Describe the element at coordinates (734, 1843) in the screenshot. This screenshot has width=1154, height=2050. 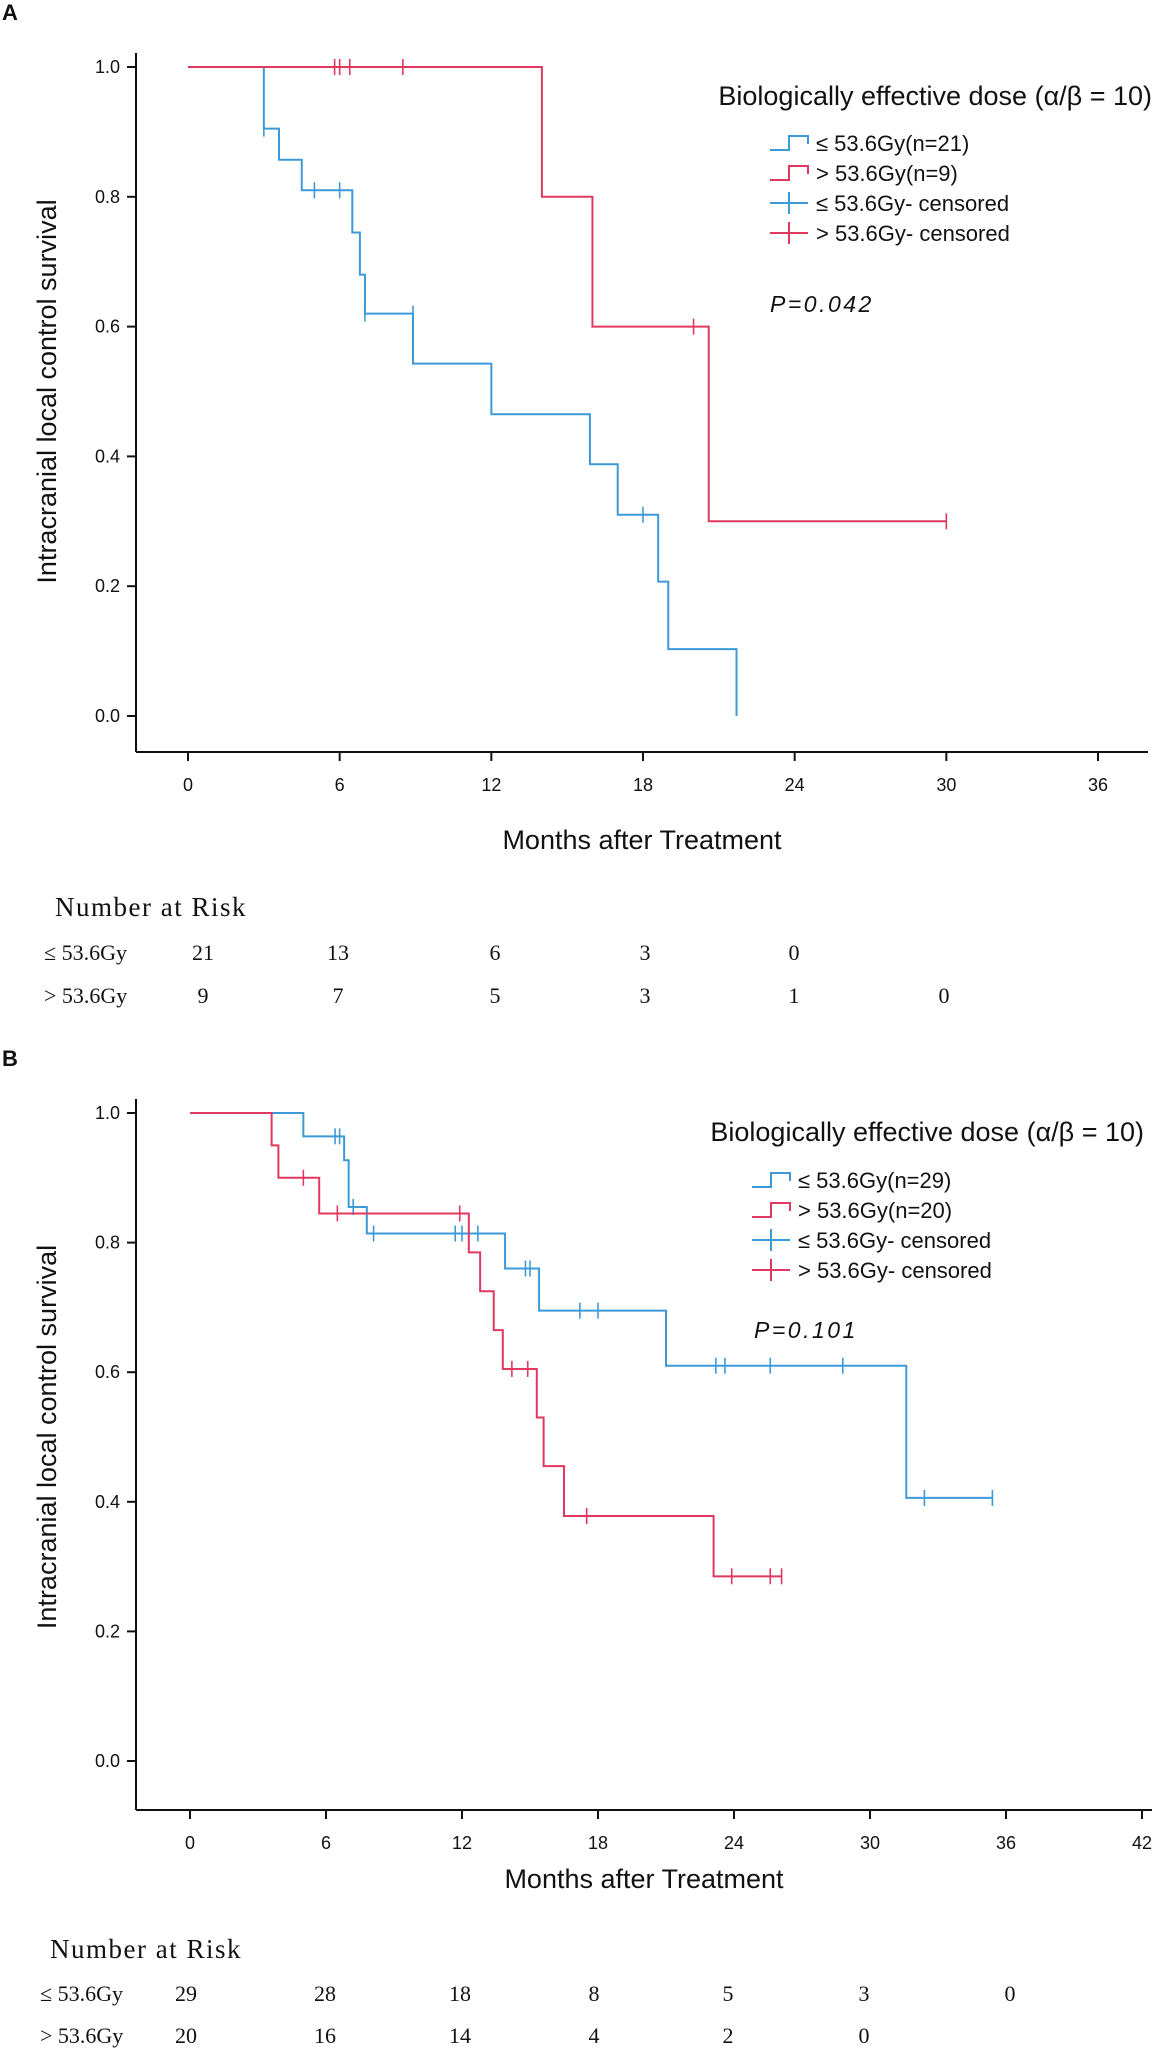
I see `panel-b-x-tick-label: 24` at that location.